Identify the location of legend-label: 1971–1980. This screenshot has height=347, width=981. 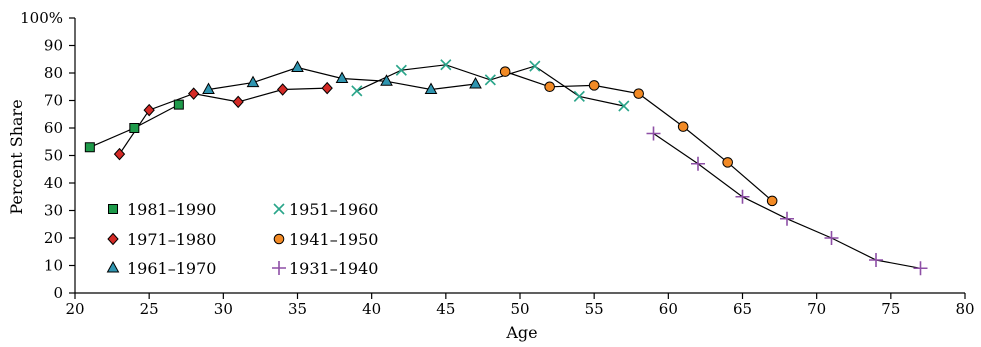
(171, 239).